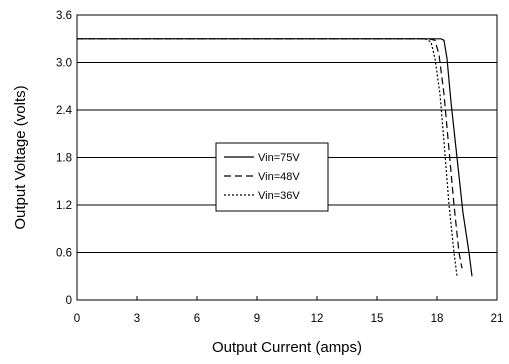  Describe the element at coordinates (377, 319) in the screenshot. I see `x-tick-label: 15` at that location.